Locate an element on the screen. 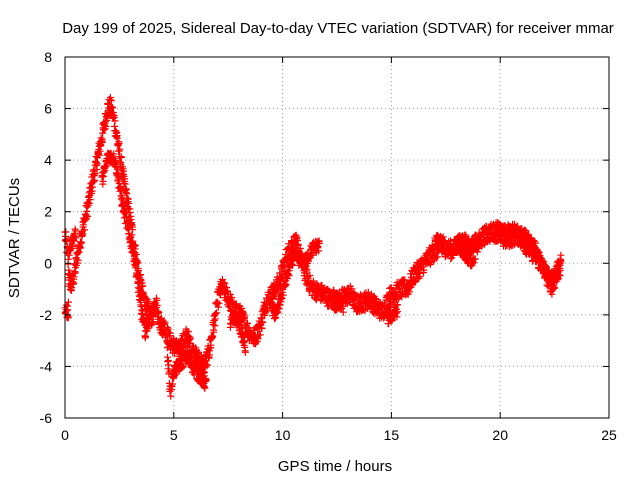 The width and height of the screenshot is (640, 480). x-tick-label: 15 is located at coordinates (392, 435).